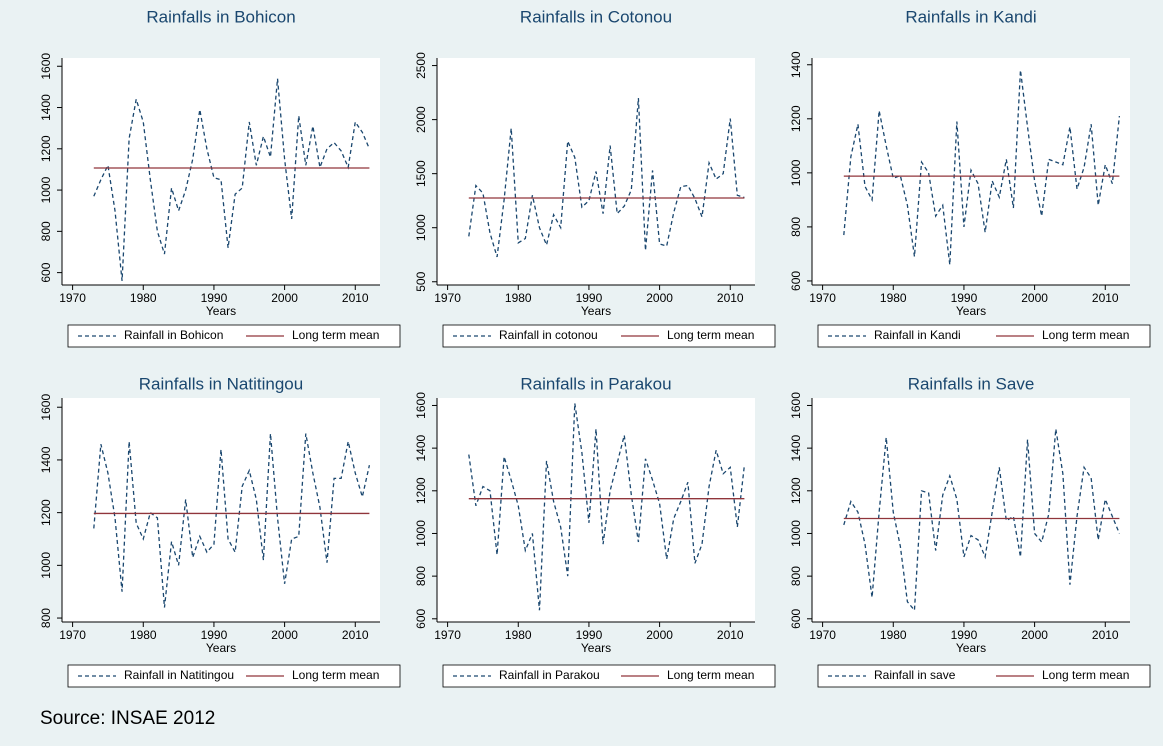 This screenshot has width=1163, height=746. Describe the element at coordinates (596, 16) in the screenshot. I see `chart-title: Rainfalls in Cotonou` at that location.